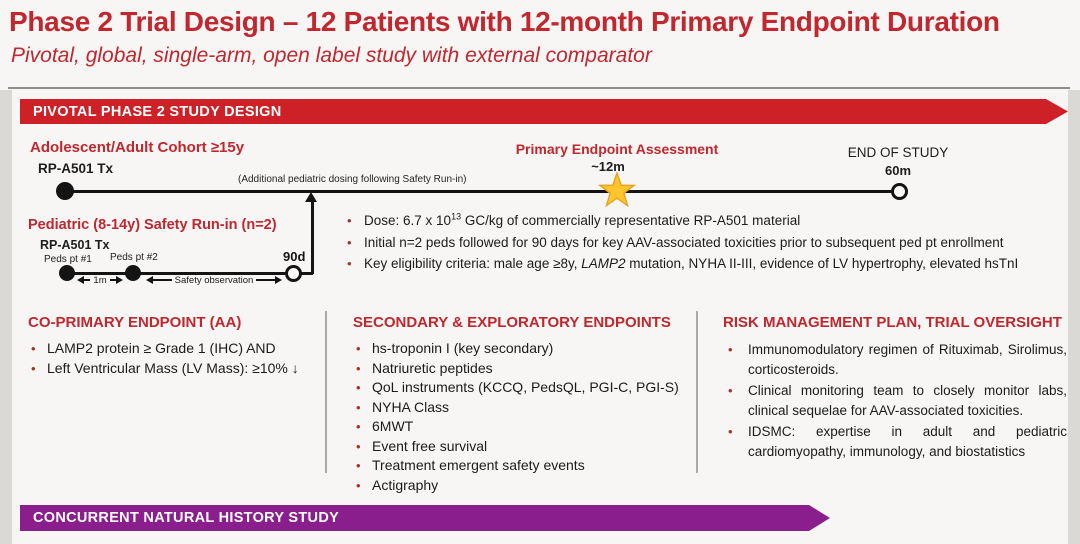 This screenshot has height=544, width=1080. I want to click on endpoint-item: hs-troponin I (key secondary), so click(522, 349).